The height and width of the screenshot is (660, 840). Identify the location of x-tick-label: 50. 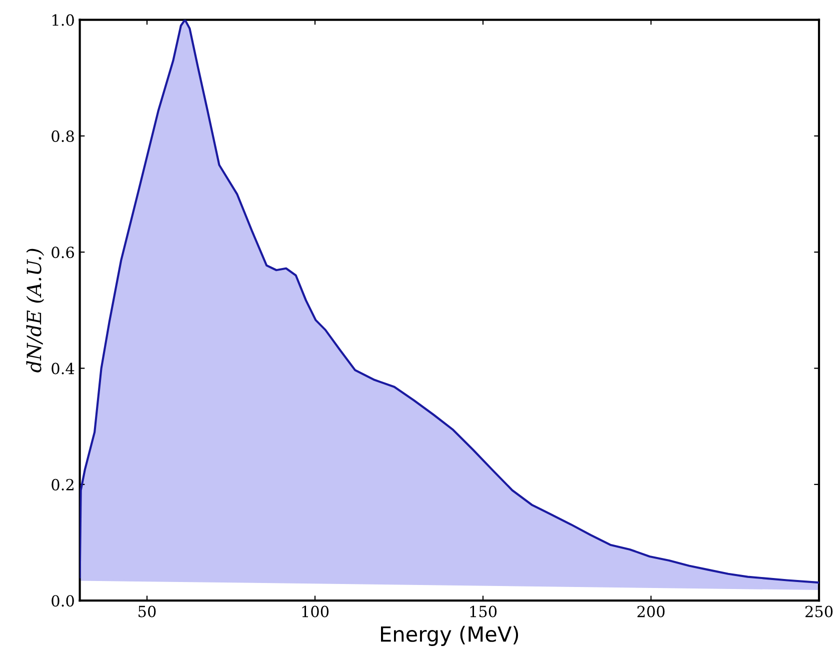
(147, 612).